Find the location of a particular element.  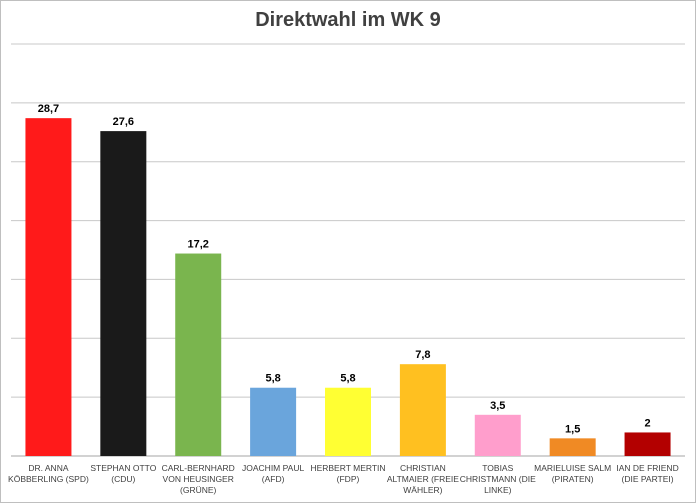

x-tick-label: (PIRATEN) is located at coordinates (573, 479).